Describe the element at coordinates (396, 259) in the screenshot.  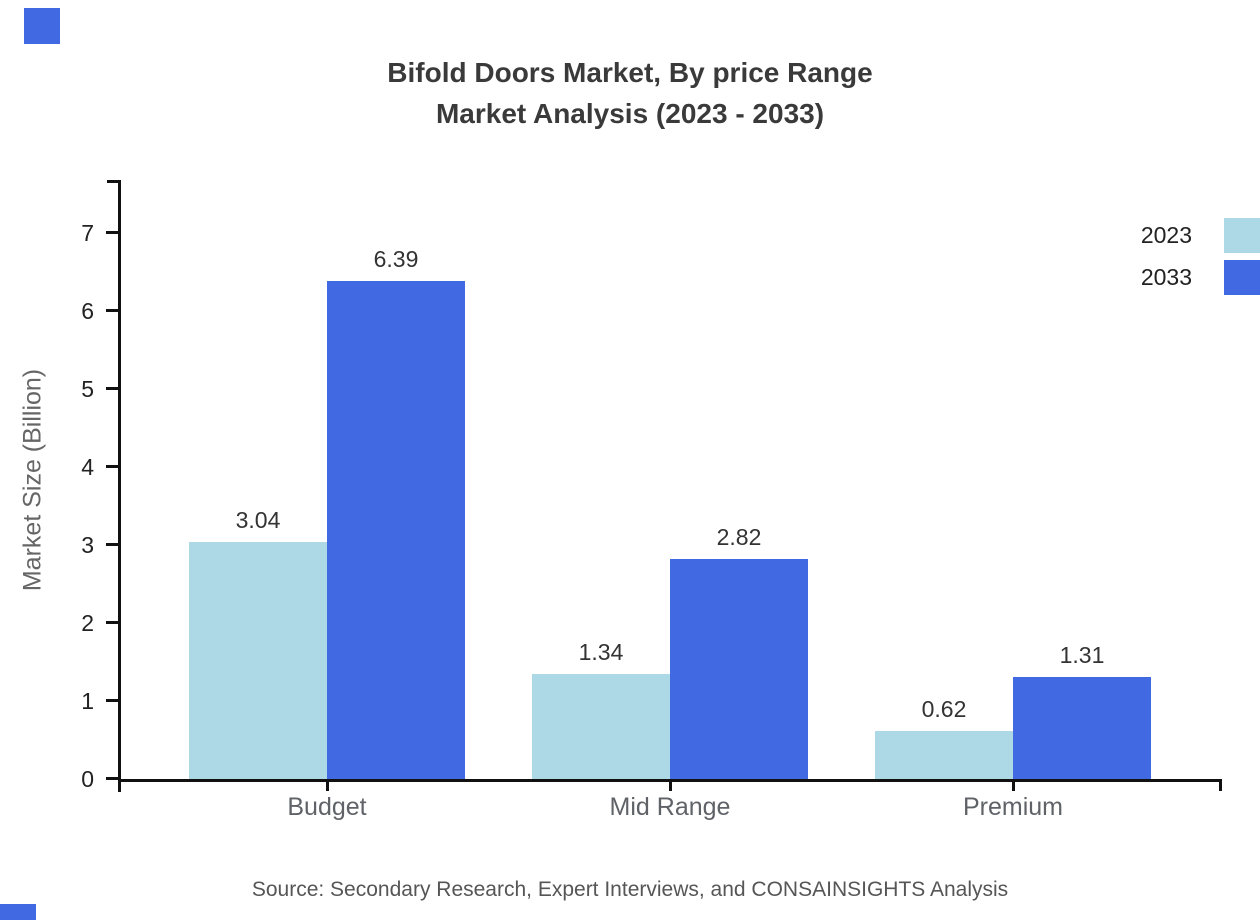
I see `bar-value-label: 6.39` at that location.